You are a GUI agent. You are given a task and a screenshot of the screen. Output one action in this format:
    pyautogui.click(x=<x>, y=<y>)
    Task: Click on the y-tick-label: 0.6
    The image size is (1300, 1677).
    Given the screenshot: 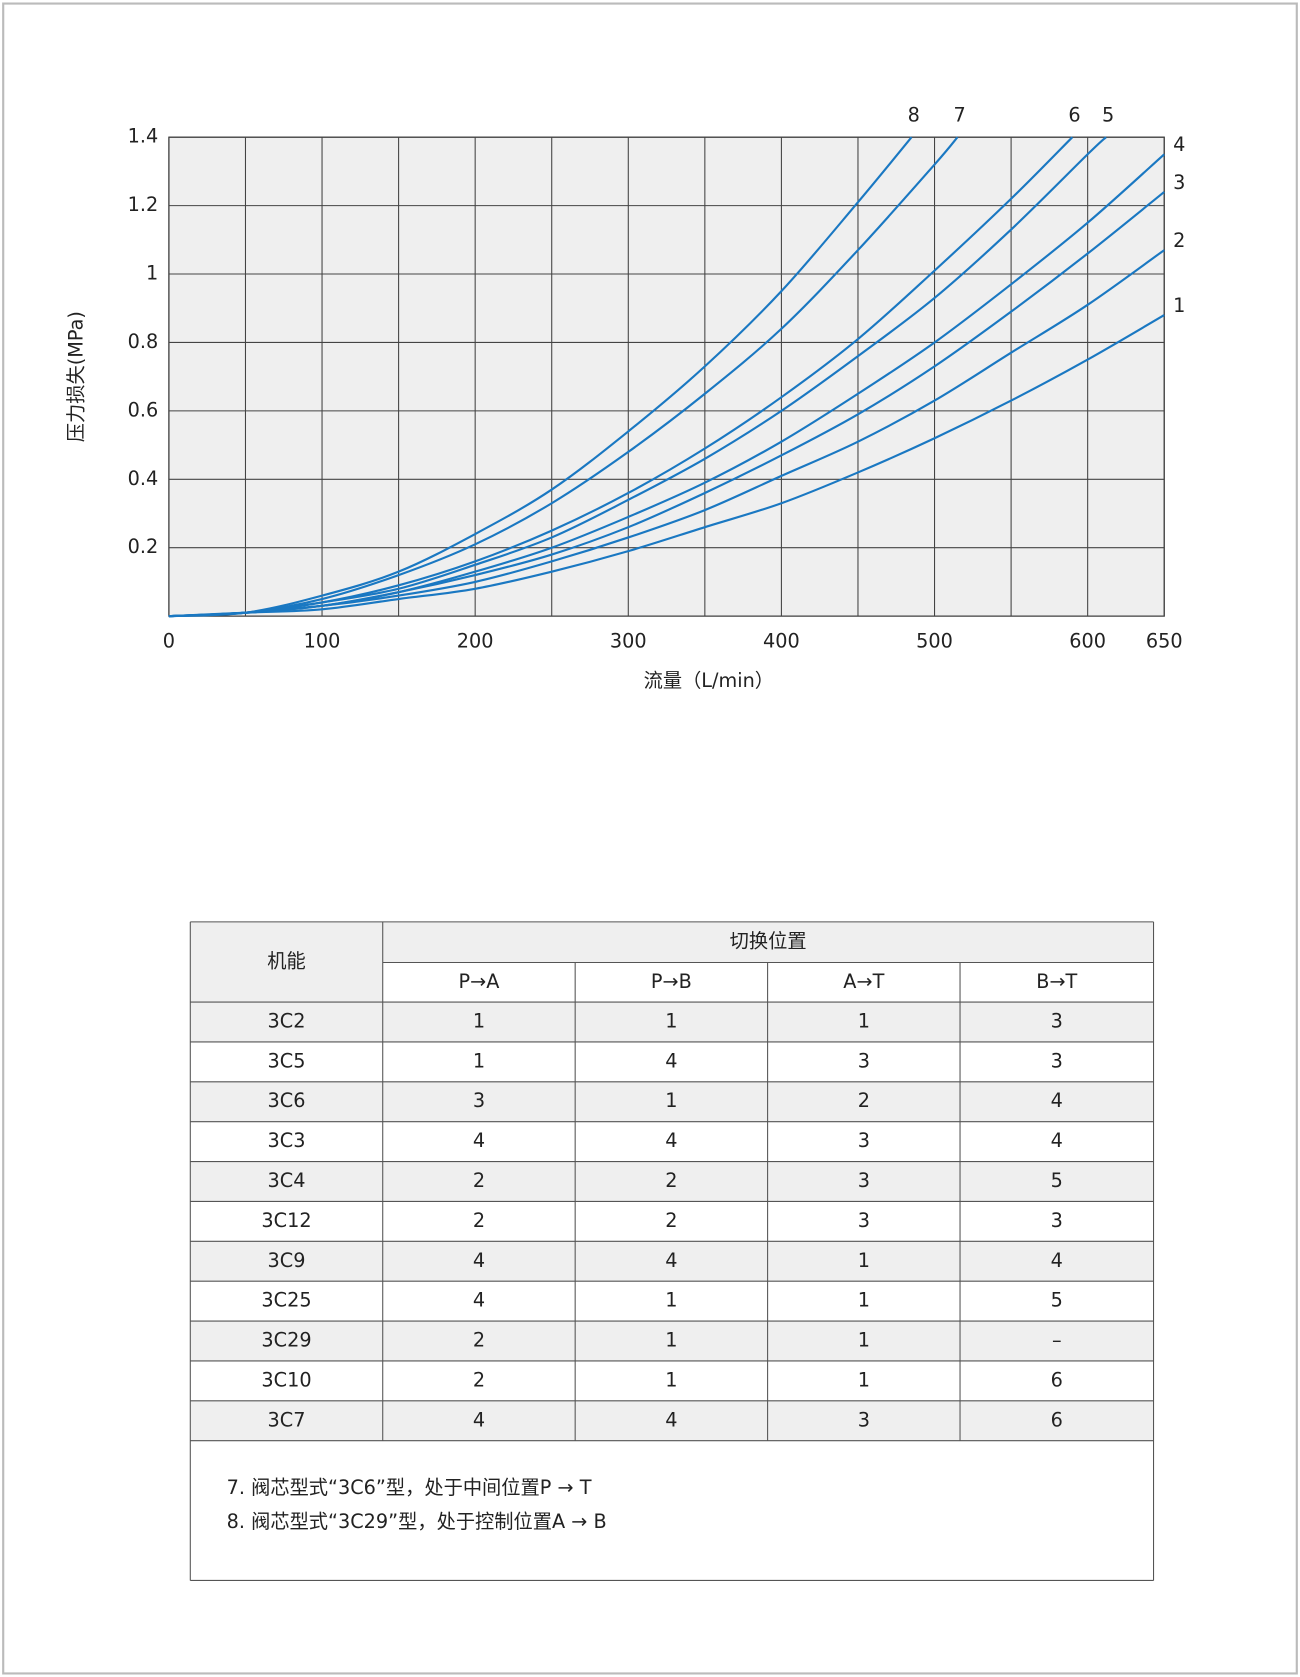 What is the action you would take?
    pyautogui.click(x=143, y=409)
    